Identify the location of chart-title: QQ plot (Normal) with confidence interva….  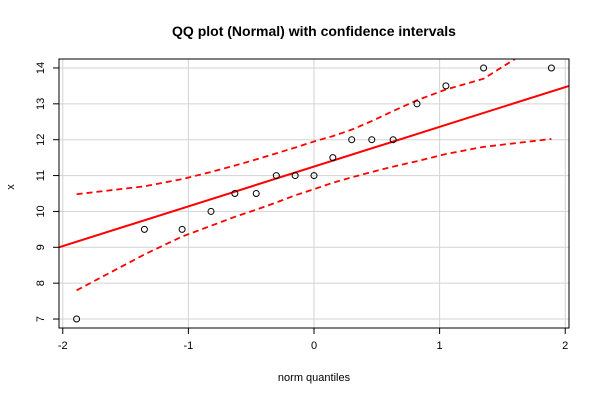
(314, 31).